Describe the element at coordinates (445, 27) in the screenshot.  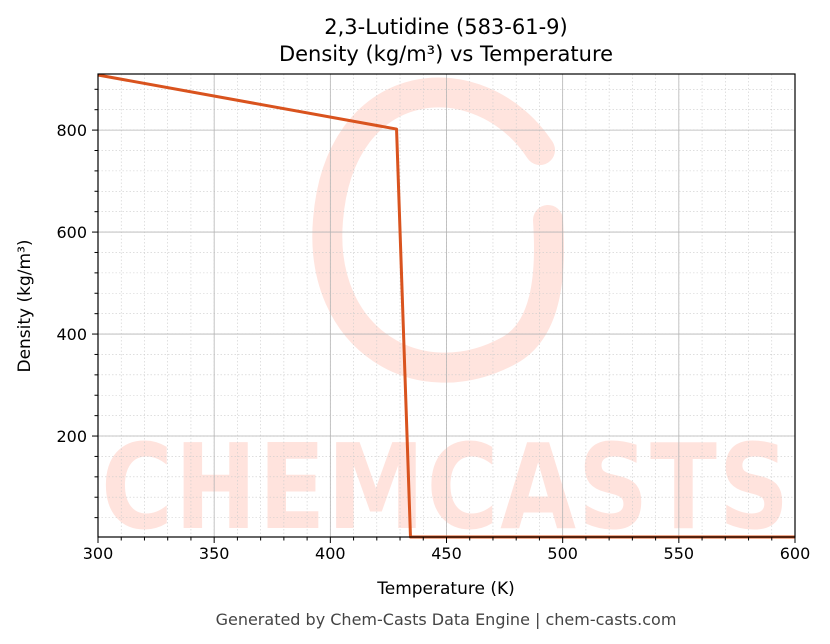
I see `chart-title-line1: 2,3-Lutidine (583-61-9)` at that location.